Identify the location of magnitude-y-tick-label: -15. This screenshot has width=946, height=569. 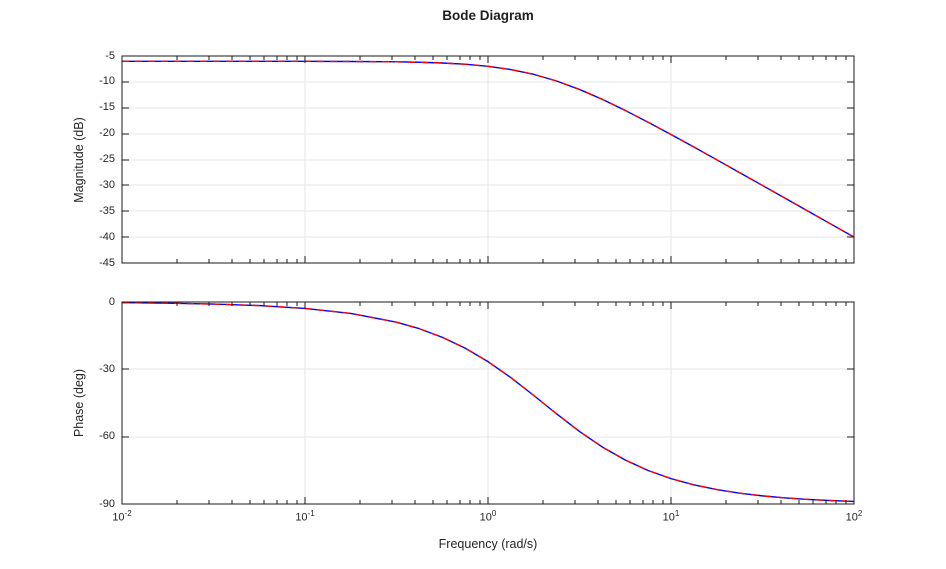
(107, 107).